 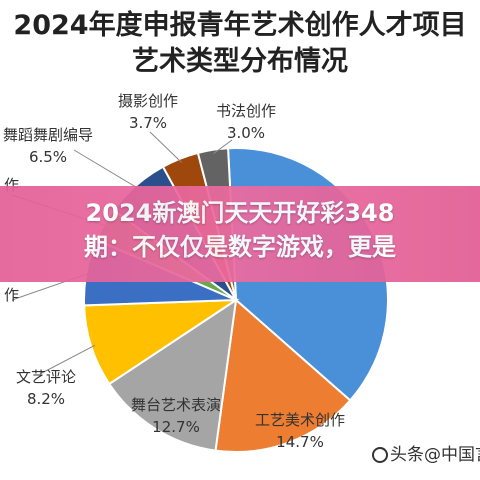 I want to click on slice-value-label: 3.7%, so click(x=148, y=123).